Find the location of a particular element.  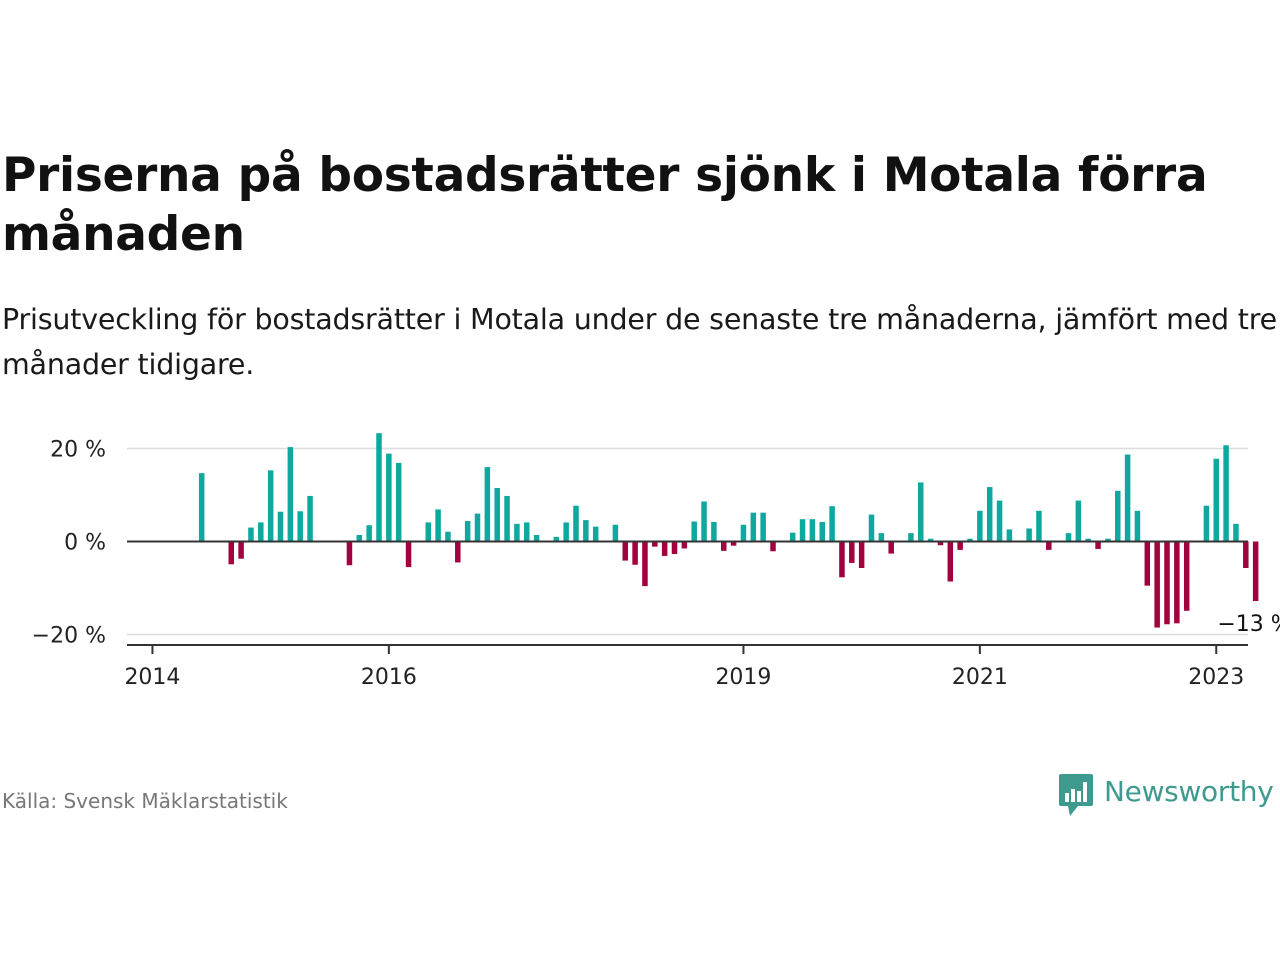

newsworthy-logo-text: Newsworthy is located at coordinates (1189, 791).